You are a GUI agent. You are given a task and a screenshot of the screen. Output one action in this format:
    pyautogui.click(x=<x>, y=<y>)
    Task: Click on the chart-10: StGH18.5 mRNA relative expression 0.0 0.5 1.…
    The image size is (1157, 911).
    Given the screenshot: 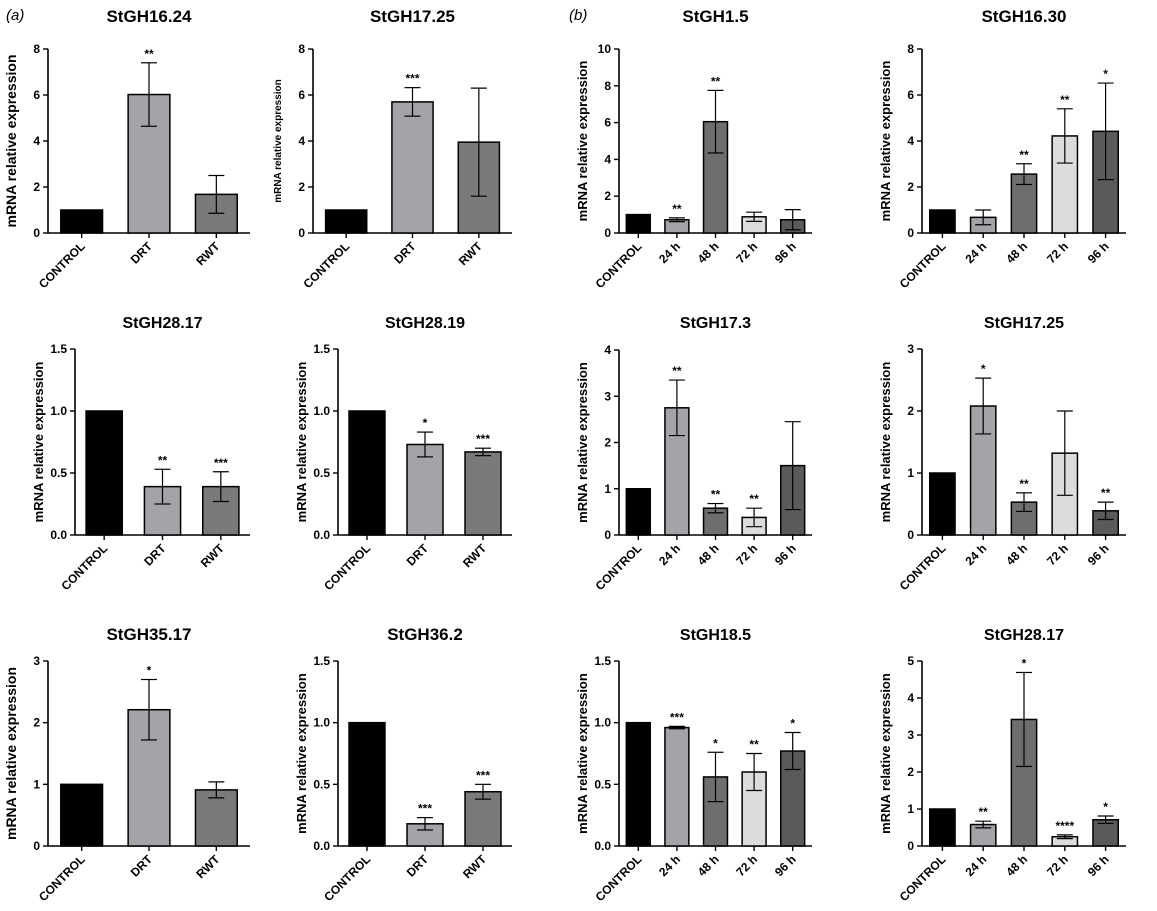 What is the action you would take?
    pyautogui.click(x=693, y=765)
    